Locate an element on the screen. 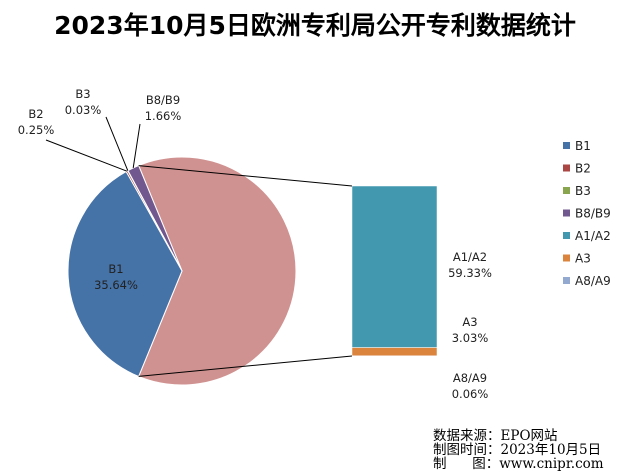 This screenshot has width=630, height=476. data-label-a3-name: A3 is located at coordinates (469, 322).